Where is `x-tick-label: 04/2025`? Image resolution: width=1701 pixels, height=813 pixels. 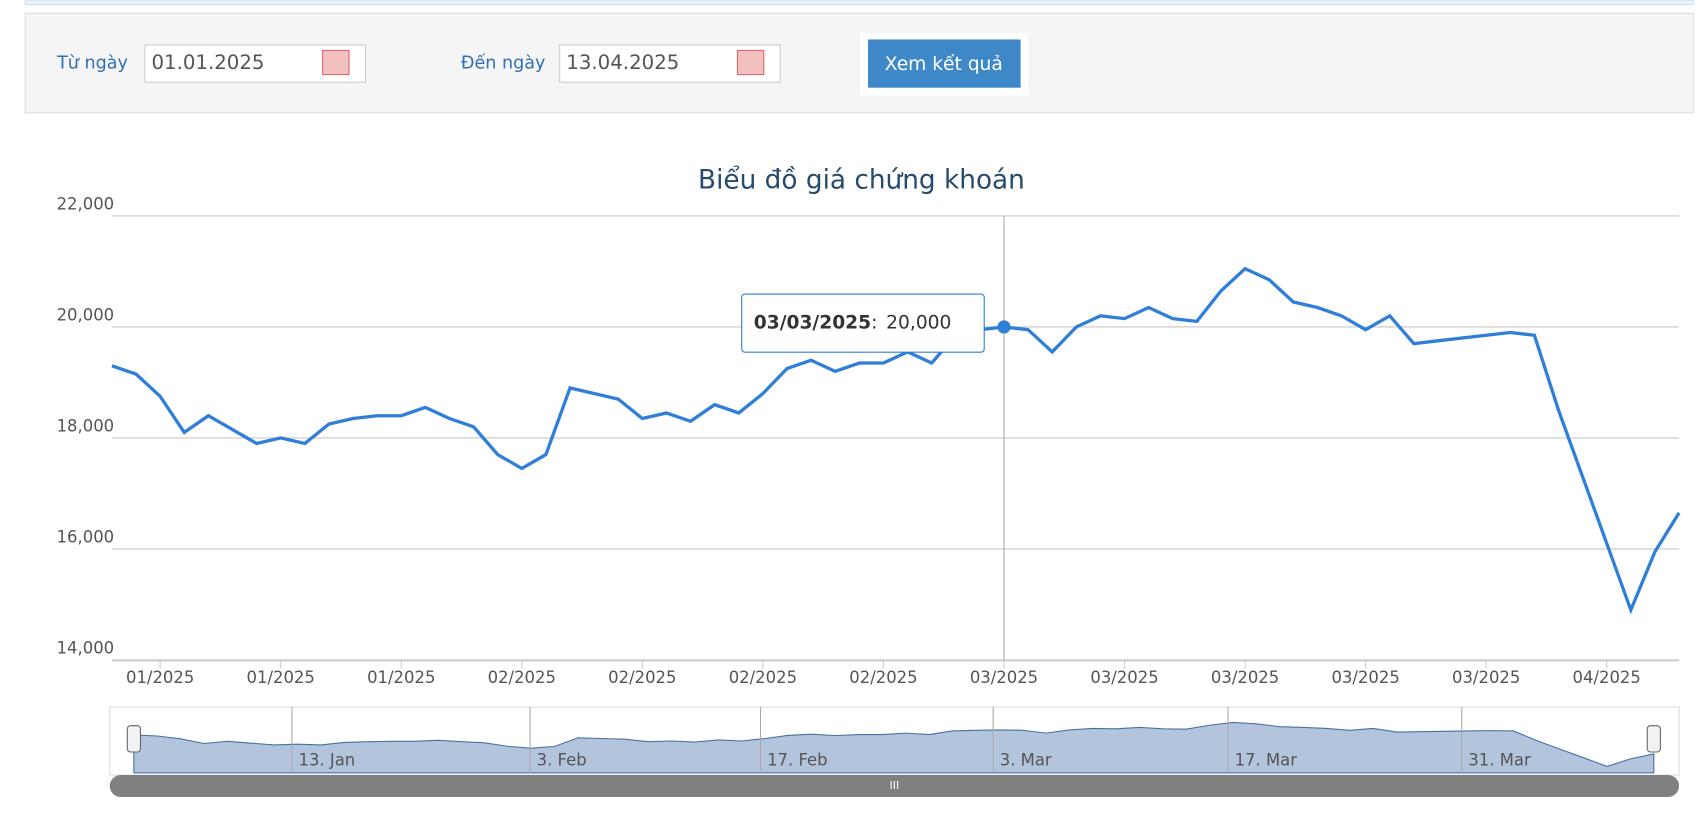 x-tick-label: 04/2025 is located at coordinates (1607, 677).